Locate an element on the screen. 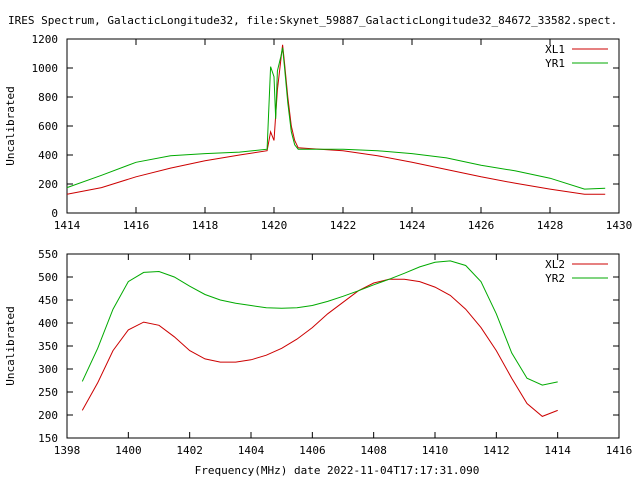 This screenshot has width=640, height=480. y-tick-label: 450 is located at coordinates (48, 300).